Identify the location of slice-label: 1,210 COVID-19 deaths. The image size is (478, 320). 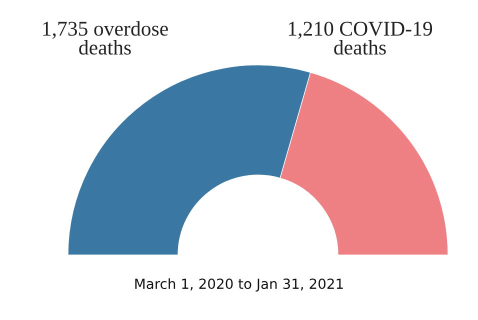
(360, 38).